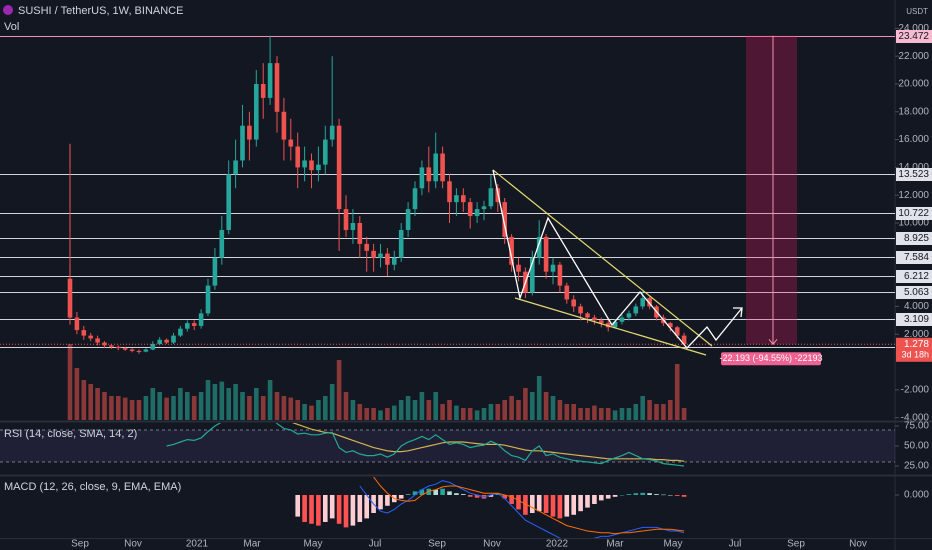 Image resolution: width=932 pixels, height=550 pixels. Describe the element at coordinates (916, 426) in the screenshot. I see `y-tick-label: 75.00` at that location.